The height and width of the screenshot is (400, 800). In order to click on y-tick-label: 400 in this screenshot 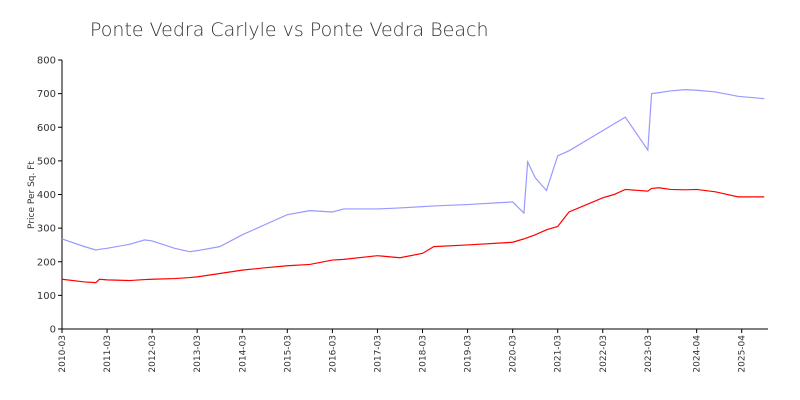, I will do `click(46, 195)`.